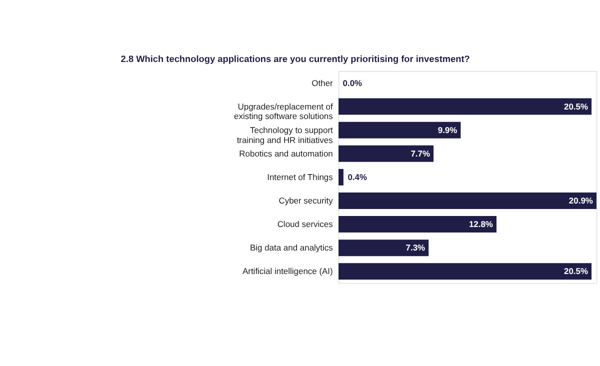  I want to click on y-tick-label: Other, so click(323, 83).